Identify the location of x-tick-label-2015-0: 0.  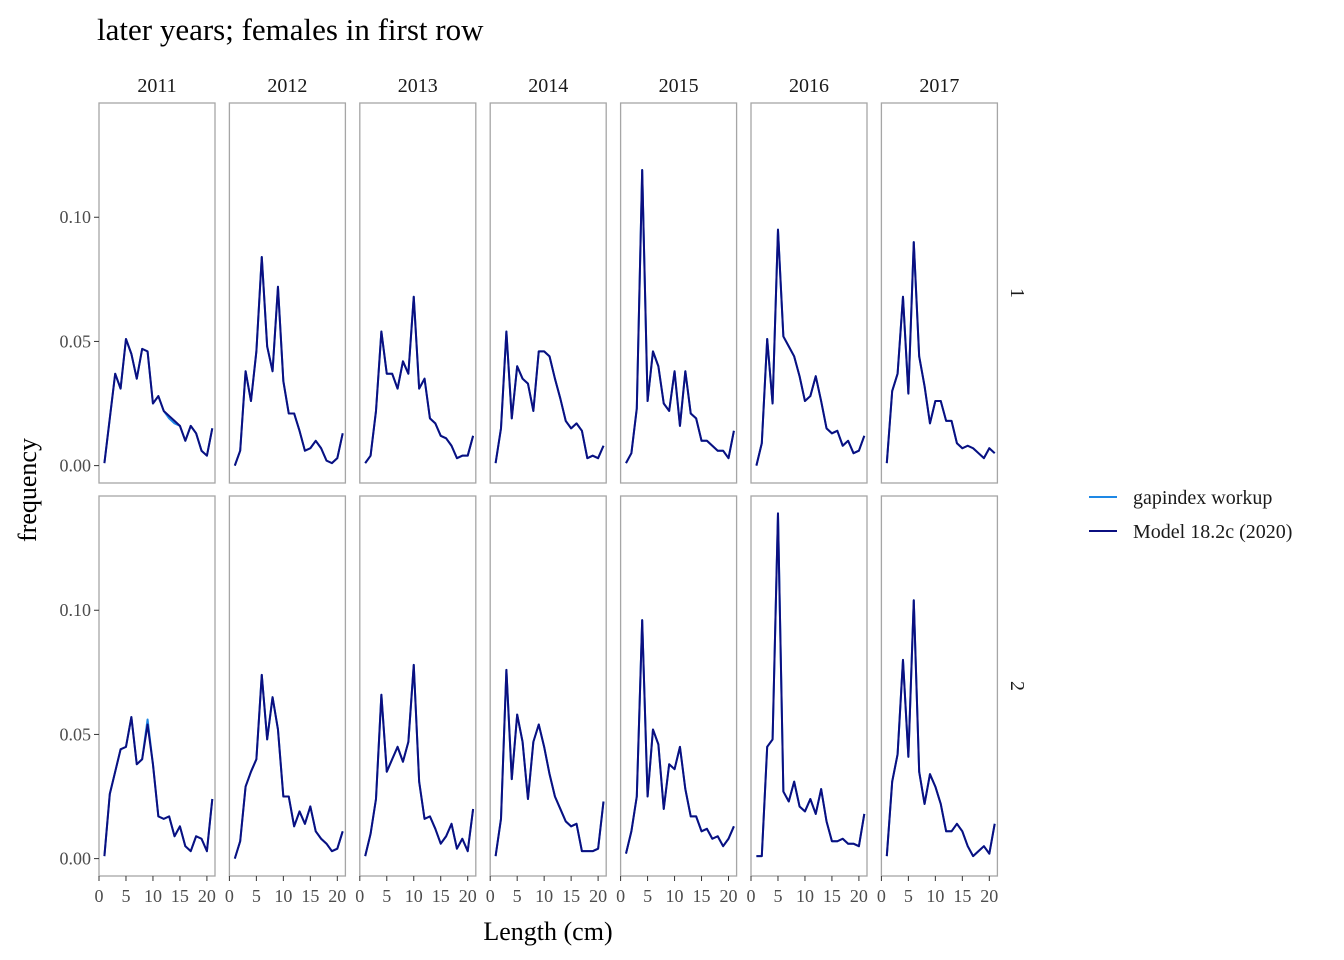
(620, 896).